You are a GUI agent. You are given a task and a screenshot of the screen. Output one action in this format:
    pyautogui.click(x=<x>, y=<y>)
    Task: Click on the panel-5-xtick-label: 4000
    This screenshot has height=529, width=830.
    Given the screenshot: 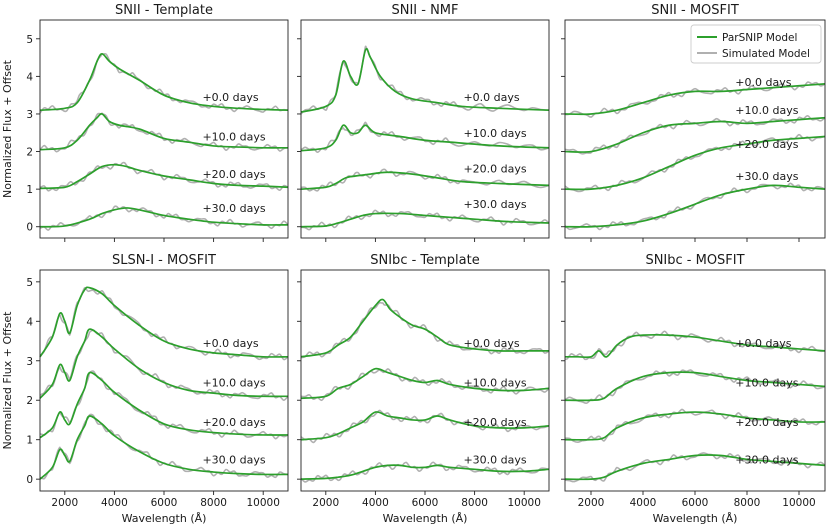 What is the action you would take?
    pyautogui.click(x=375, y=503)
    